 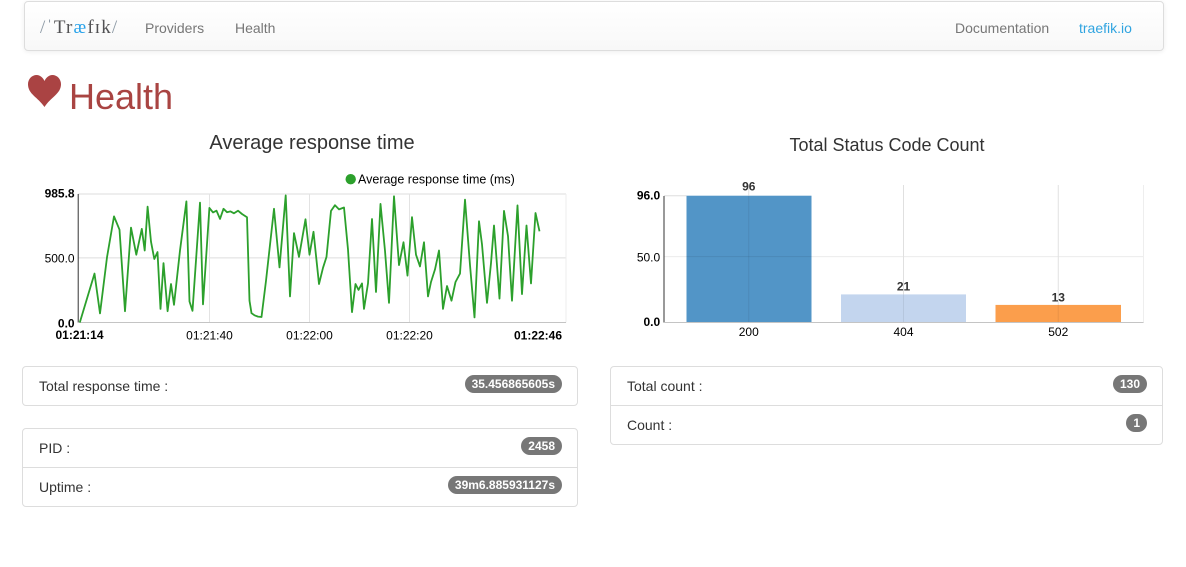 What do you see at coordinates (309, 336) in the screenshot?
I see `svg-text: 01:22:00` at bounding box center [309, 336].